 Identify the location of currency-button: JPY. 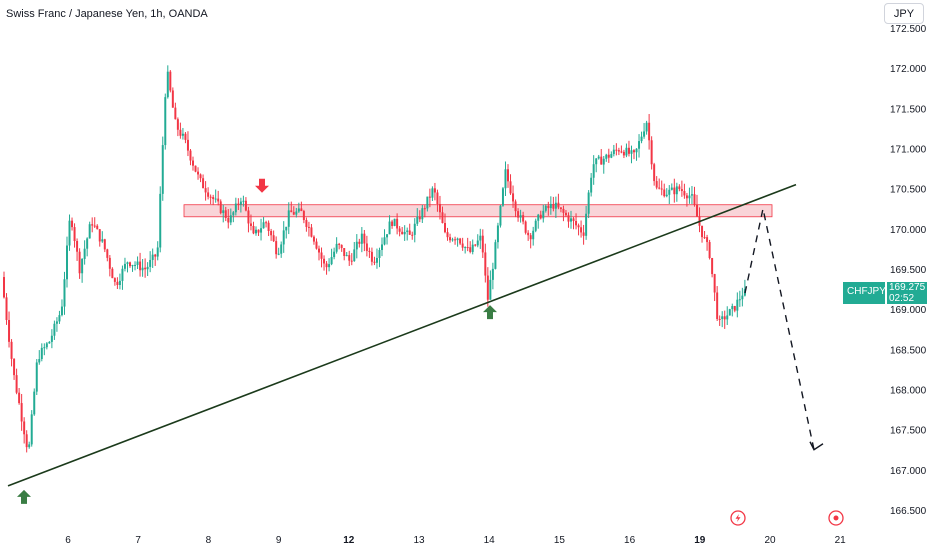
(904, 13).